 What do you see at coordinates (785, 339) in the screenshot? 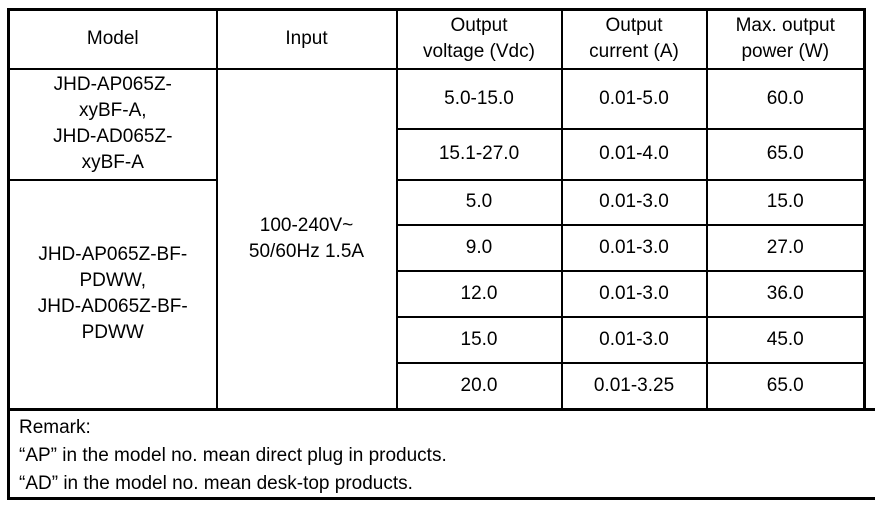
I see `power-cell: 45.0` at bounding box center [785, 339].